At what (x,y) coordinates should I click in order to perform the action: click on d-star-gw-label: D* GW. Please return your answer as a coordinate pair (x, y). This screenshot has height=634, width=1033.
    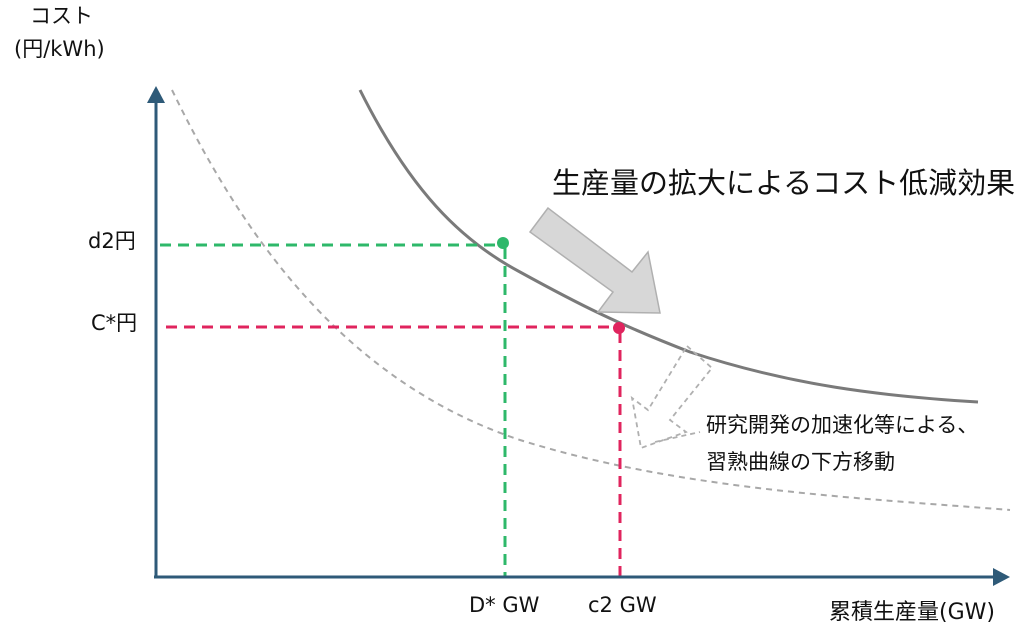
    Looking at the image, I should click on (504, 605).